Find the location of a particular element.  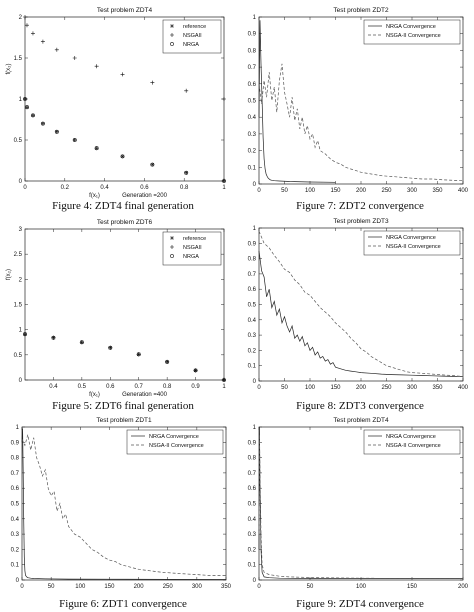

legend: NRGA Convergence NSGA-II Convergence is located at coordinates (412, 32).